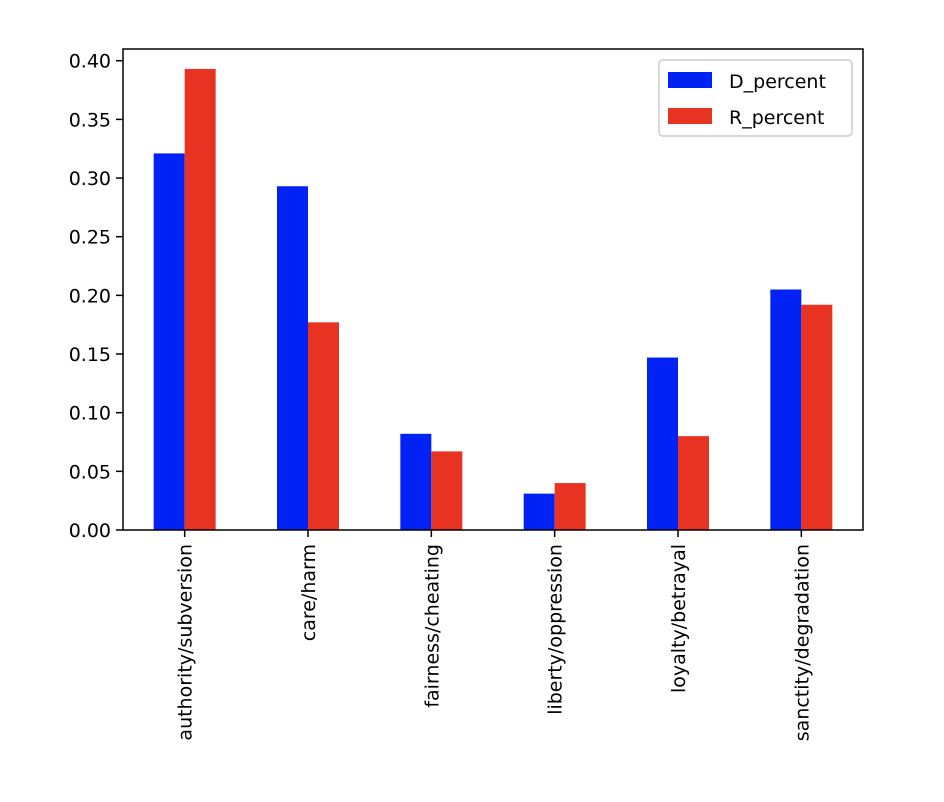  What do you see at coordinates (90, 120) in the screenshot?
I see `y-tick-label: 0.35` at bounding box center [90, 120].